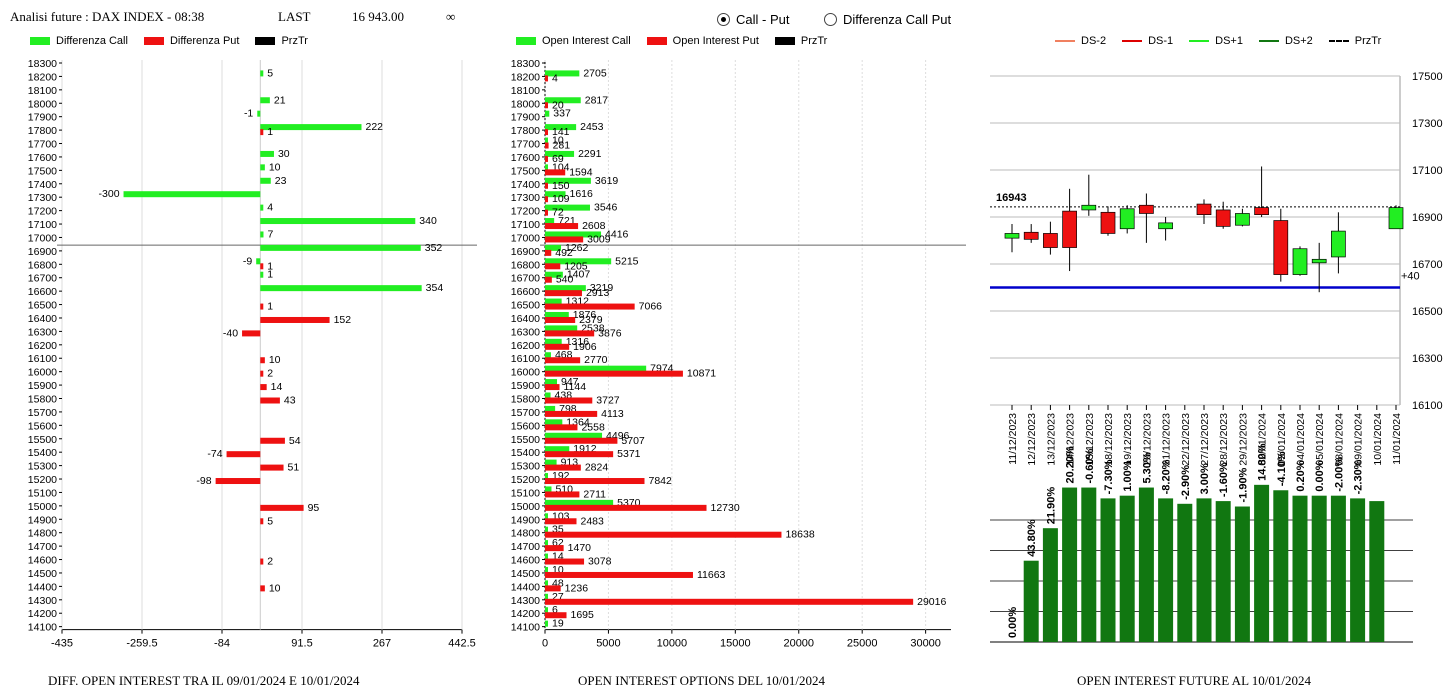 This screenshot has width=1455, height=689. Describe the element at coordinates (1320, 439) in the screenshot. I see `date-label: 05/01/2024` at that location.